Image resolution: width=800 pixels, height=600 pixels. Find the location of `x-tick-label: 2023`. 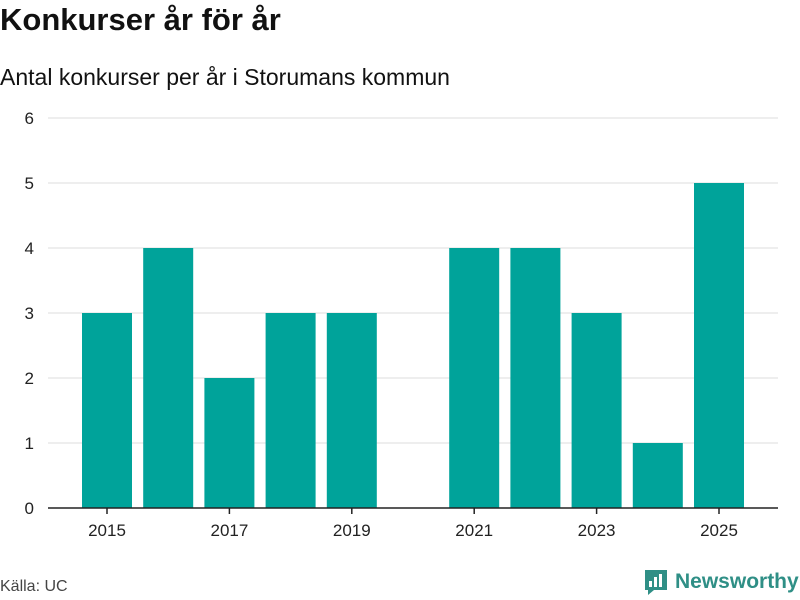

x-tick-label: 2023 is located at coordinates (597, 530).